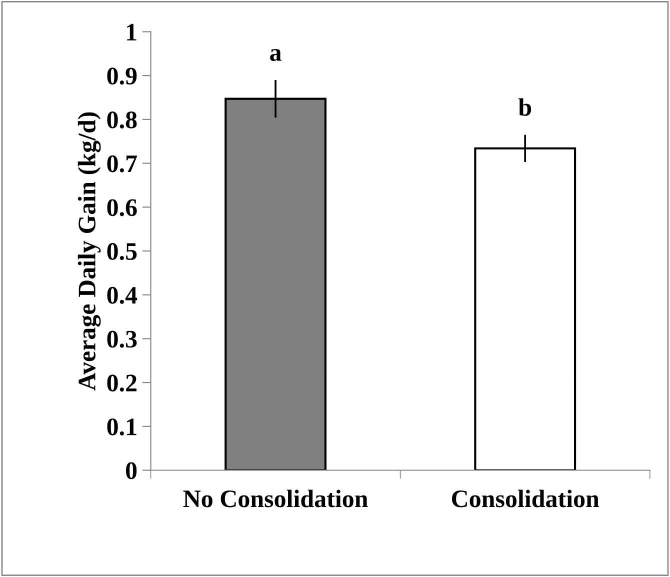  Describe the element at coordinates (122, 295) in the screenshot. I see `y-tick-label: 0.4` at that location.